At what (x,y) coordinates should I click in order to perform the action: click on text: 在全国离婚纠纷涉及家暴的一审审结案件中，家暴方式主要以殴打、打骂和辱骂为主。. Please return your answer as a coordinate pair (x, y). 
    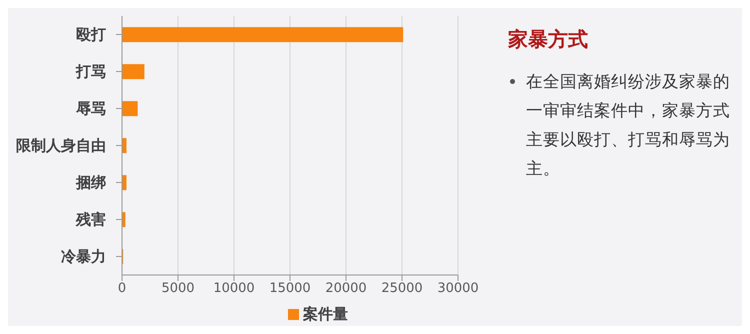
    Looking at the image, I should click on (628, 125).